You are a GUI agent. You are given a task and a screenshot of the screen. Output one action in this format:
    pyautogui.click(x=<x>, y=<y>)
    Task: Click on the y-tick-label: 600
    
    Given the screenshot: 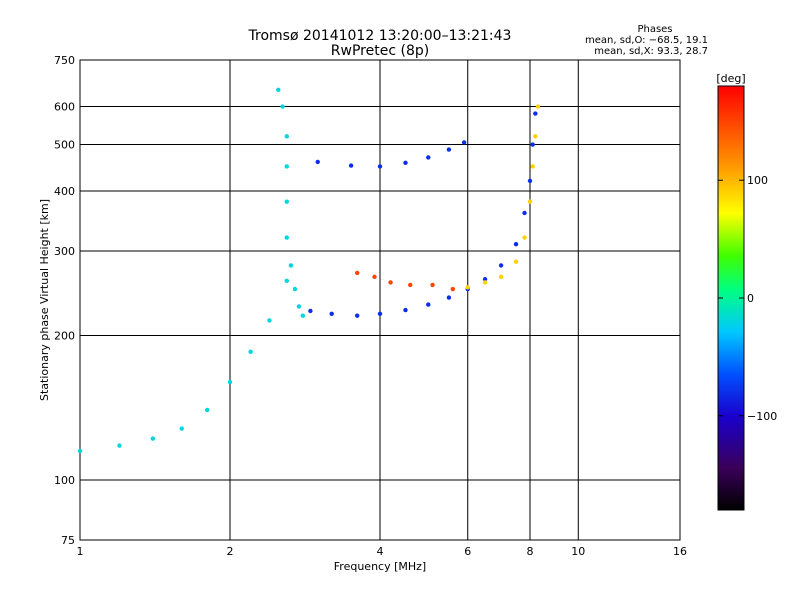 What is the action you would take?
    pyautogui.click(x=64, y=107)
    